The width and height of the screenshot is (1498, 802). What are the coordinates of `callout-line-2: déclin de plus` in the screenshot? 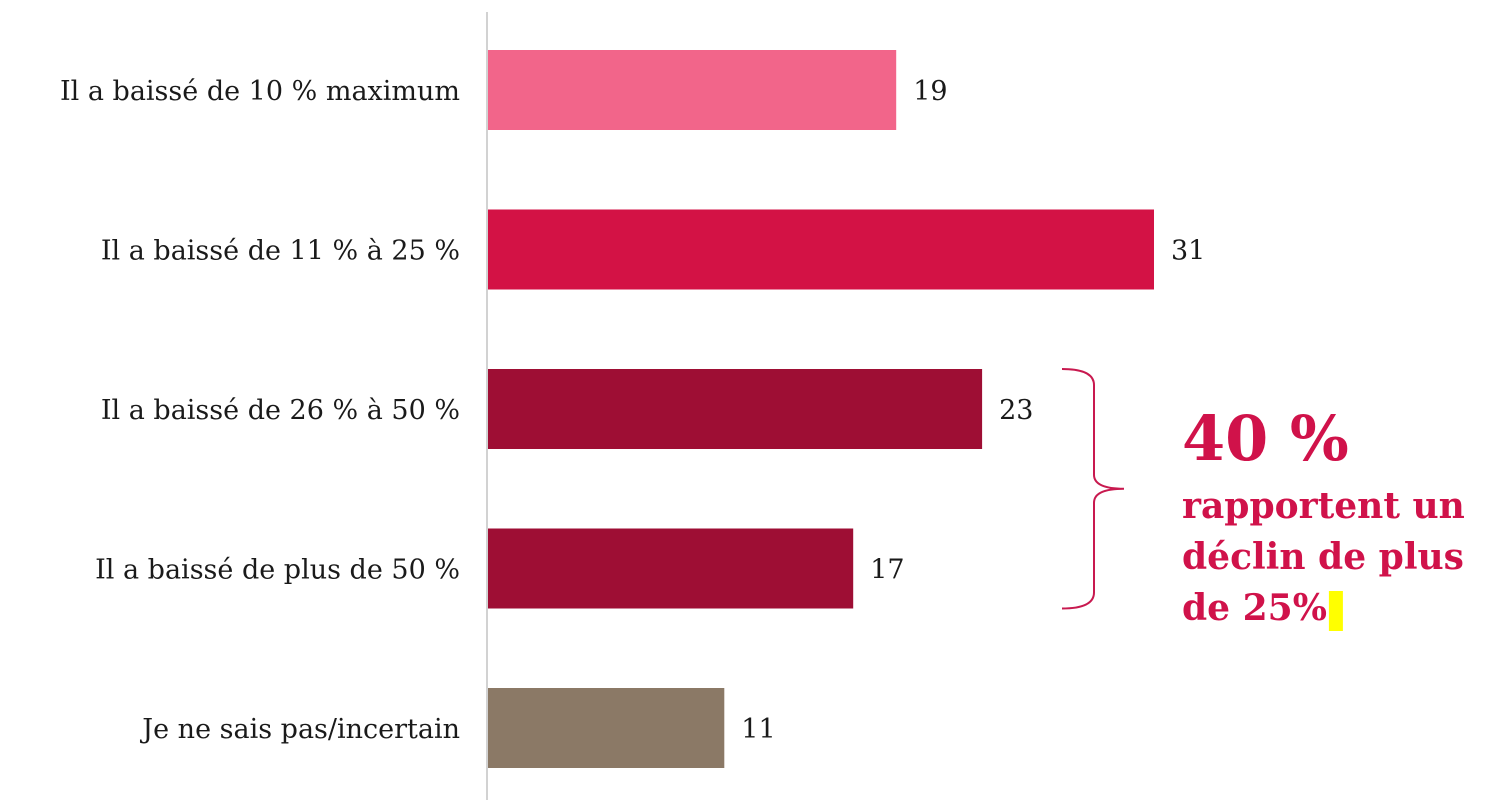 It's located at (1323, 557).